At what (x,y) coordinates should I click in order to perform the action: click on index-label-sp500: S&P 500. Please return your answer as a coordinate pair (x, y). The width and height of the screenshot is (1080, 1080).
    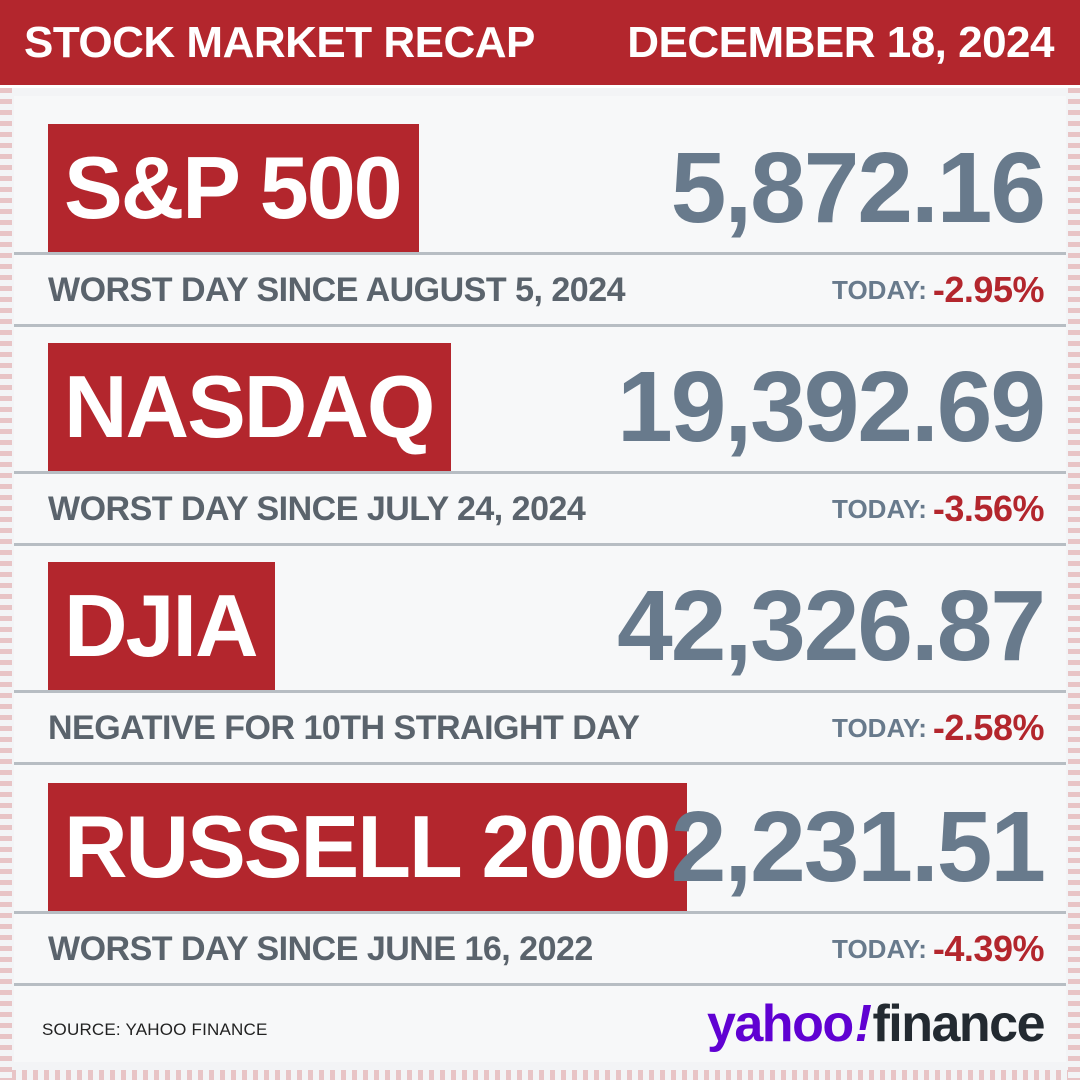
    Looking at the image, I should click on (233, 188).